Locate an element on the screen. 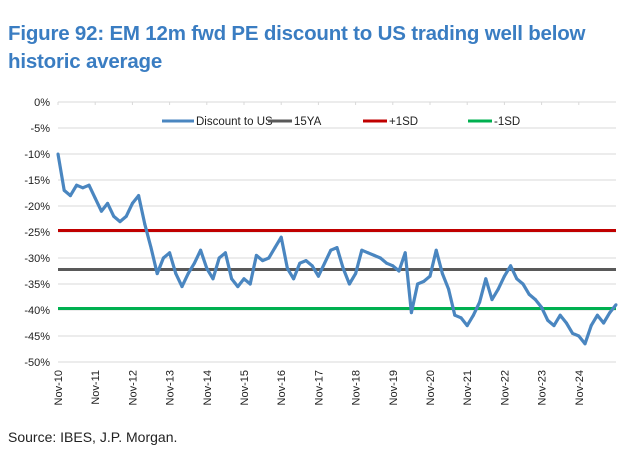 This screenshot has height=455, width=637. y-tick-label: -25% is located at coordinates (37, 233).